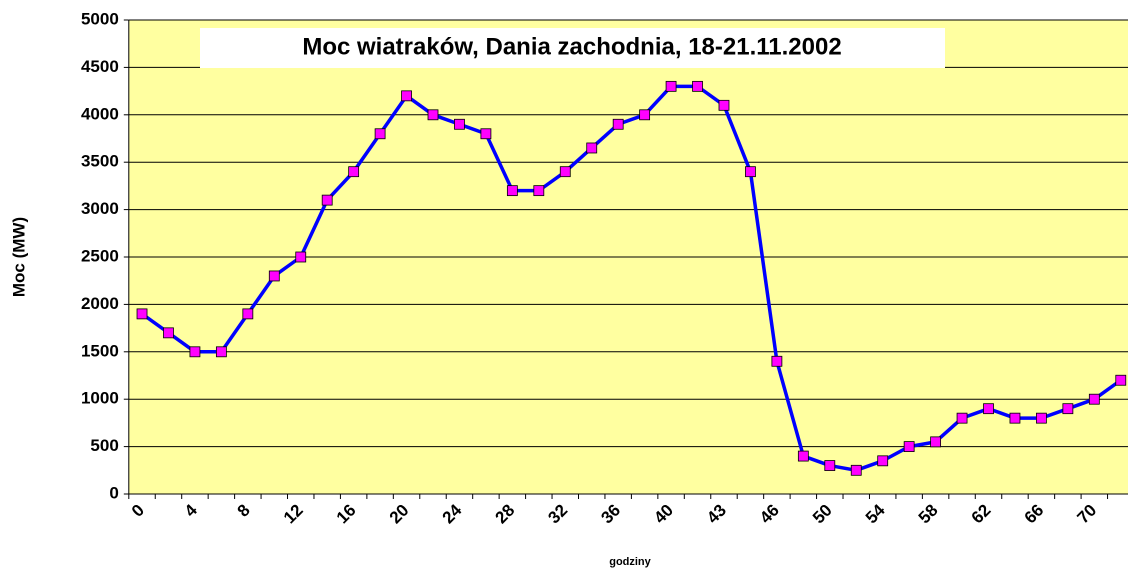 Image resolution: width=1128 pixels, height=571 pixels. What do you see at coordinates (104, 445) in the screenshot?
I see `y-tick-label: 500` at bounding box center [104, 445].